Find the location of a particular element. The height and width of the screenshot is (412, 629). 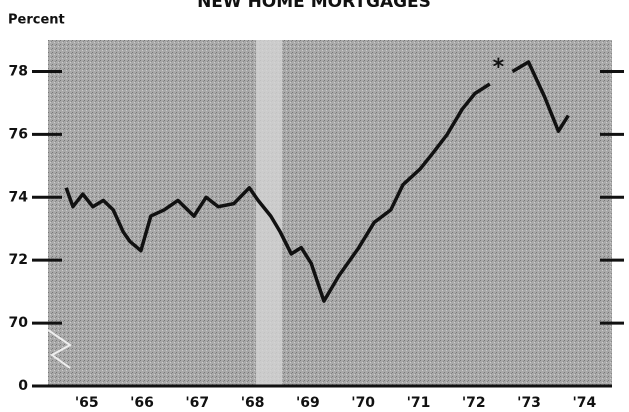

x-tick-label: '73 is located at coordinates (529, 403).